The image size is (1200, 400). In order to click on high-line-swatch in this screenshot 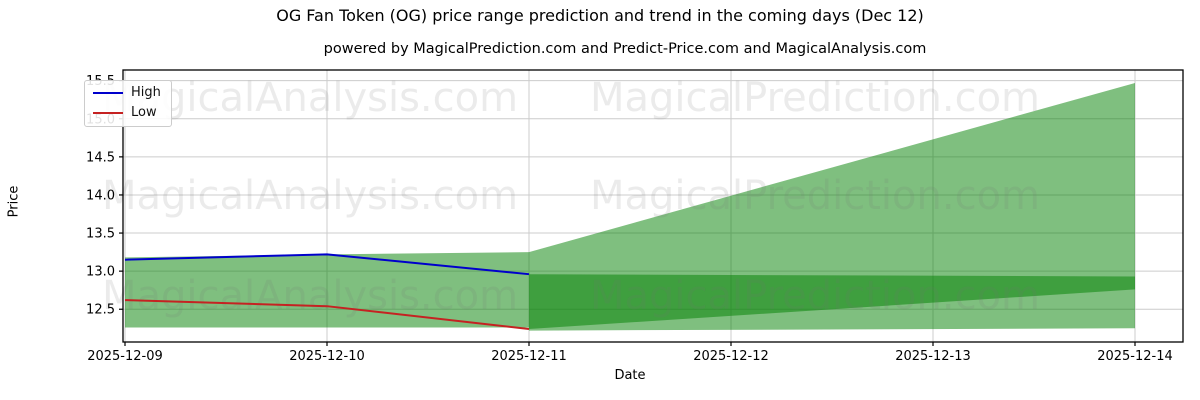, I will do `click(108, 93)`.